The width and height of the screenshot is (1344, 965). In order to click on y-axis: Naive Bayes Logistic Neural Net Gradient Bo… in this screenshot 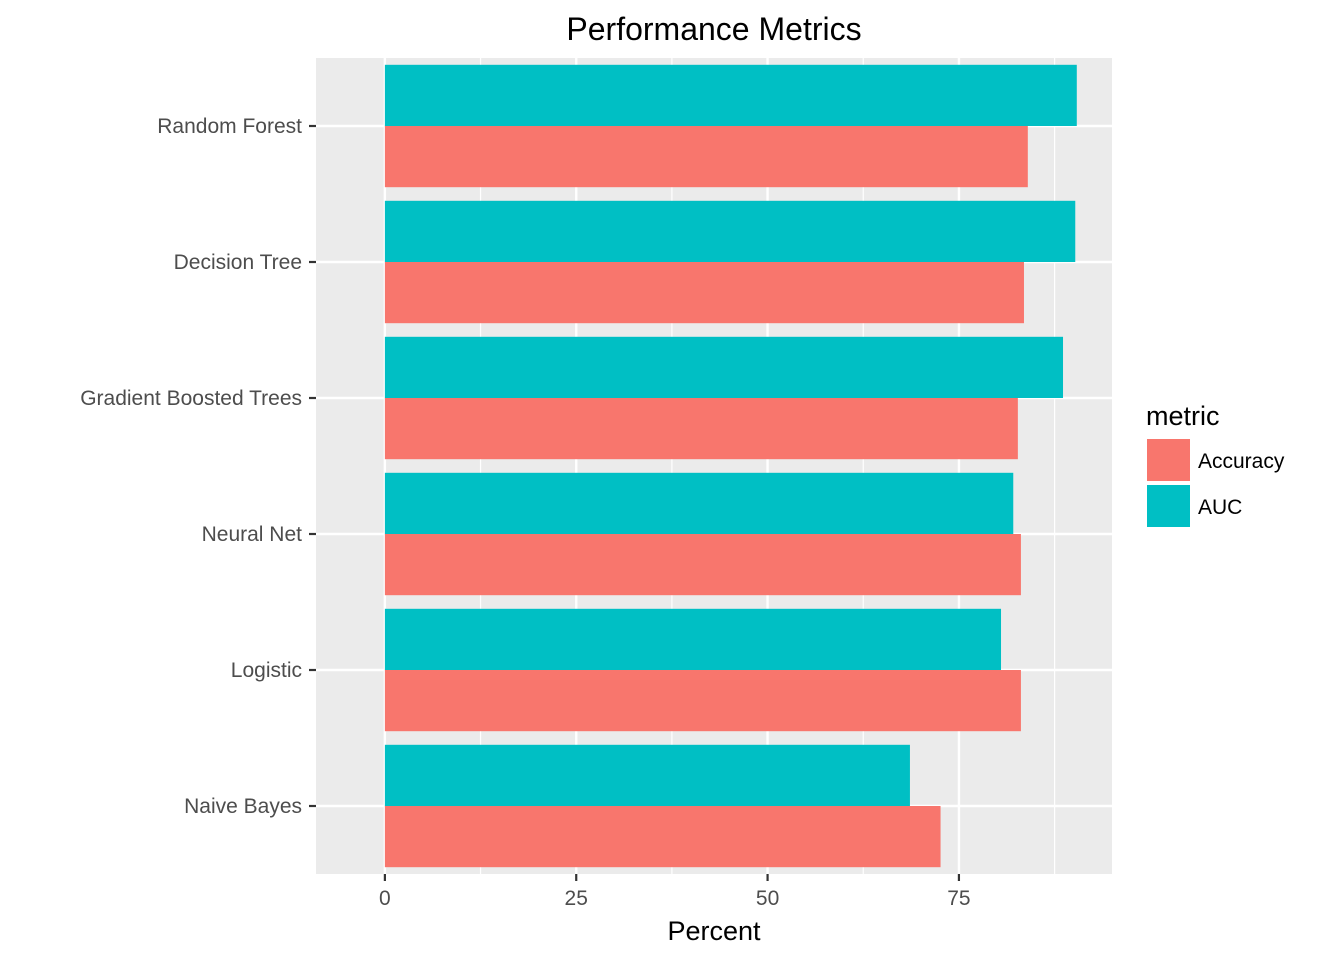, I will do `click(198, 466)`.